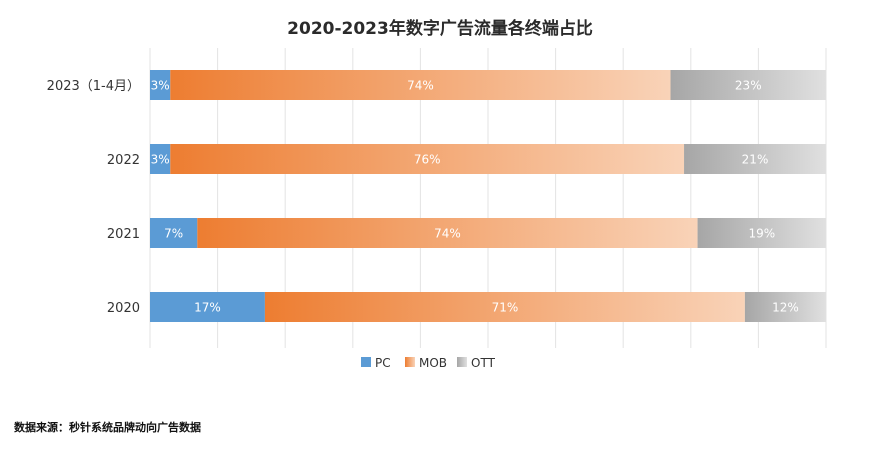  Describe the element at coordinates (123, 308) in the screenshot. I see `category-label: 2020` at that location.